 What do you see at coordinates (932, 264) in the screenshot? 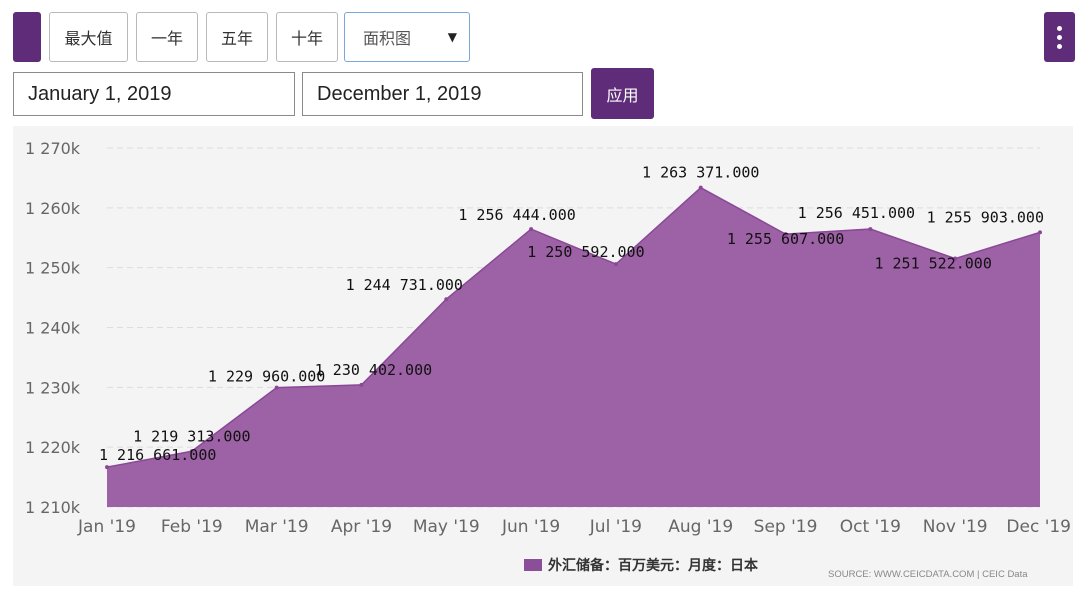
I see `data-label: 1 251 522.000` at bounding box center [932, 264].